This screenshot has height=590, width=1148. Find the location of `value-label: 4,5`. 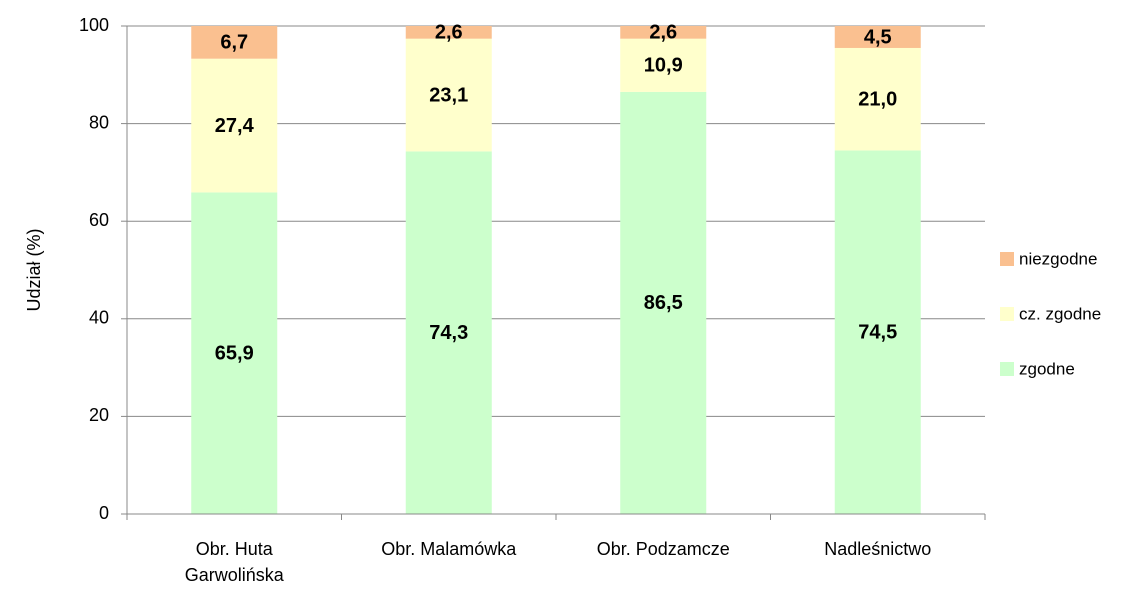

value-label: 4,5 is located at coordinates (878, 37).